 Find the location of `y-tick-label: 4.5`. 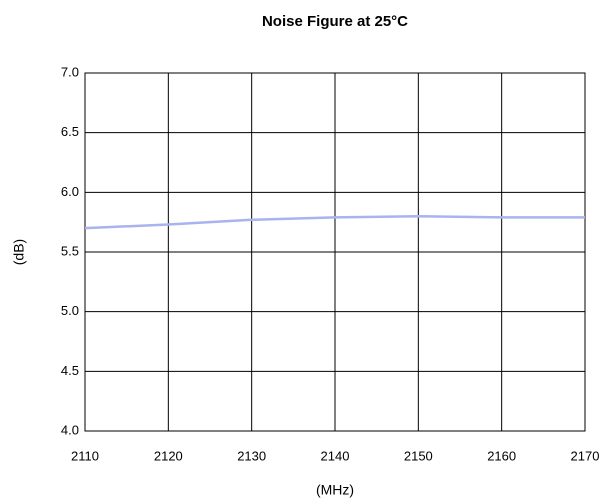

y-tick-label: 4.5 is located at coordinates (70, 370).